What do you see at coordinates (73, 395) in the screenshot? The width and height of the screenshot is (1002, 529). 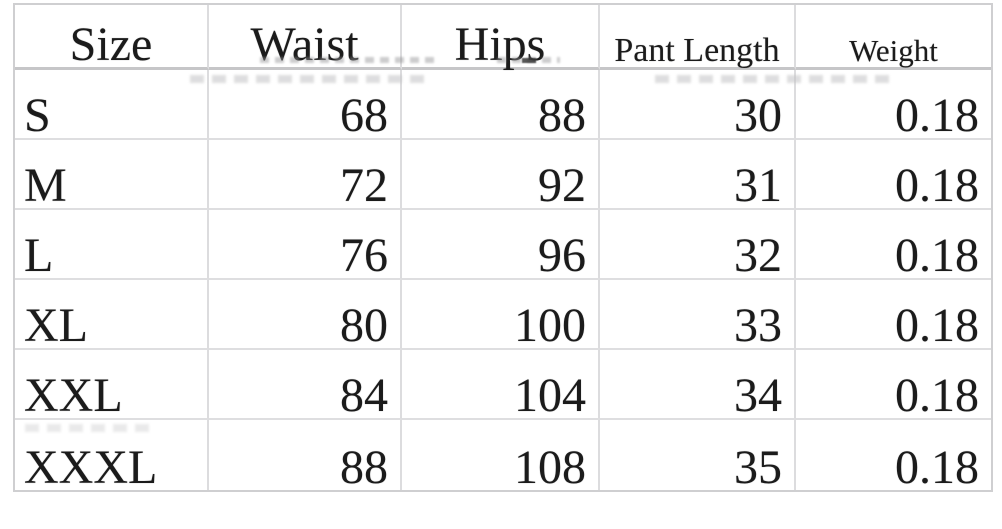 I see `size-value: XXL` at bounding box center [73, 395].